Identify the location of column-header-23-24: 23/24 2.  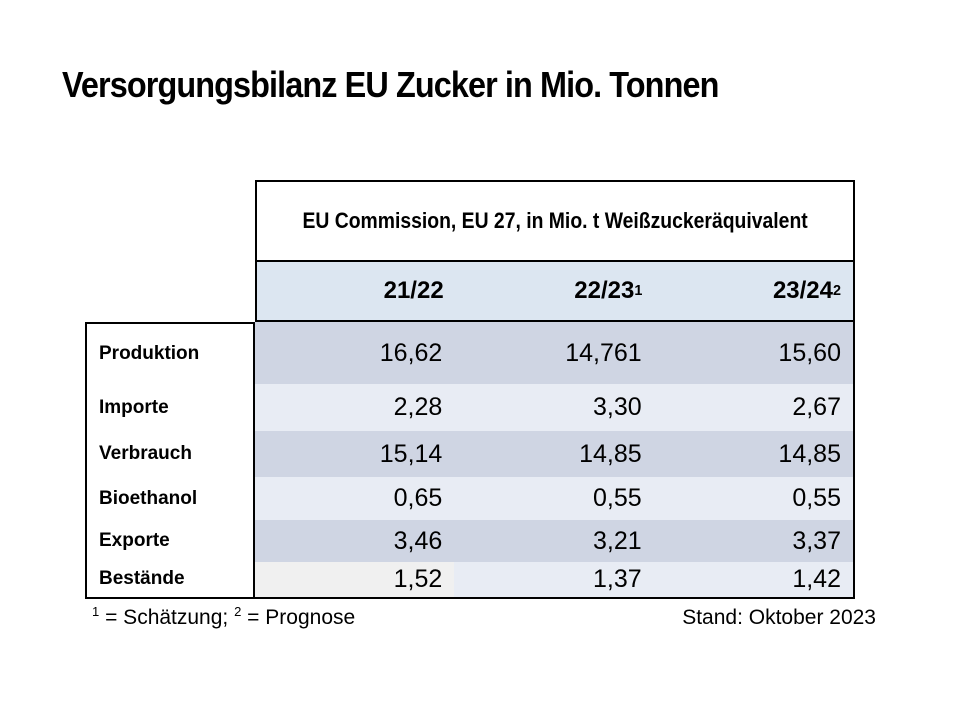
(807, 290).